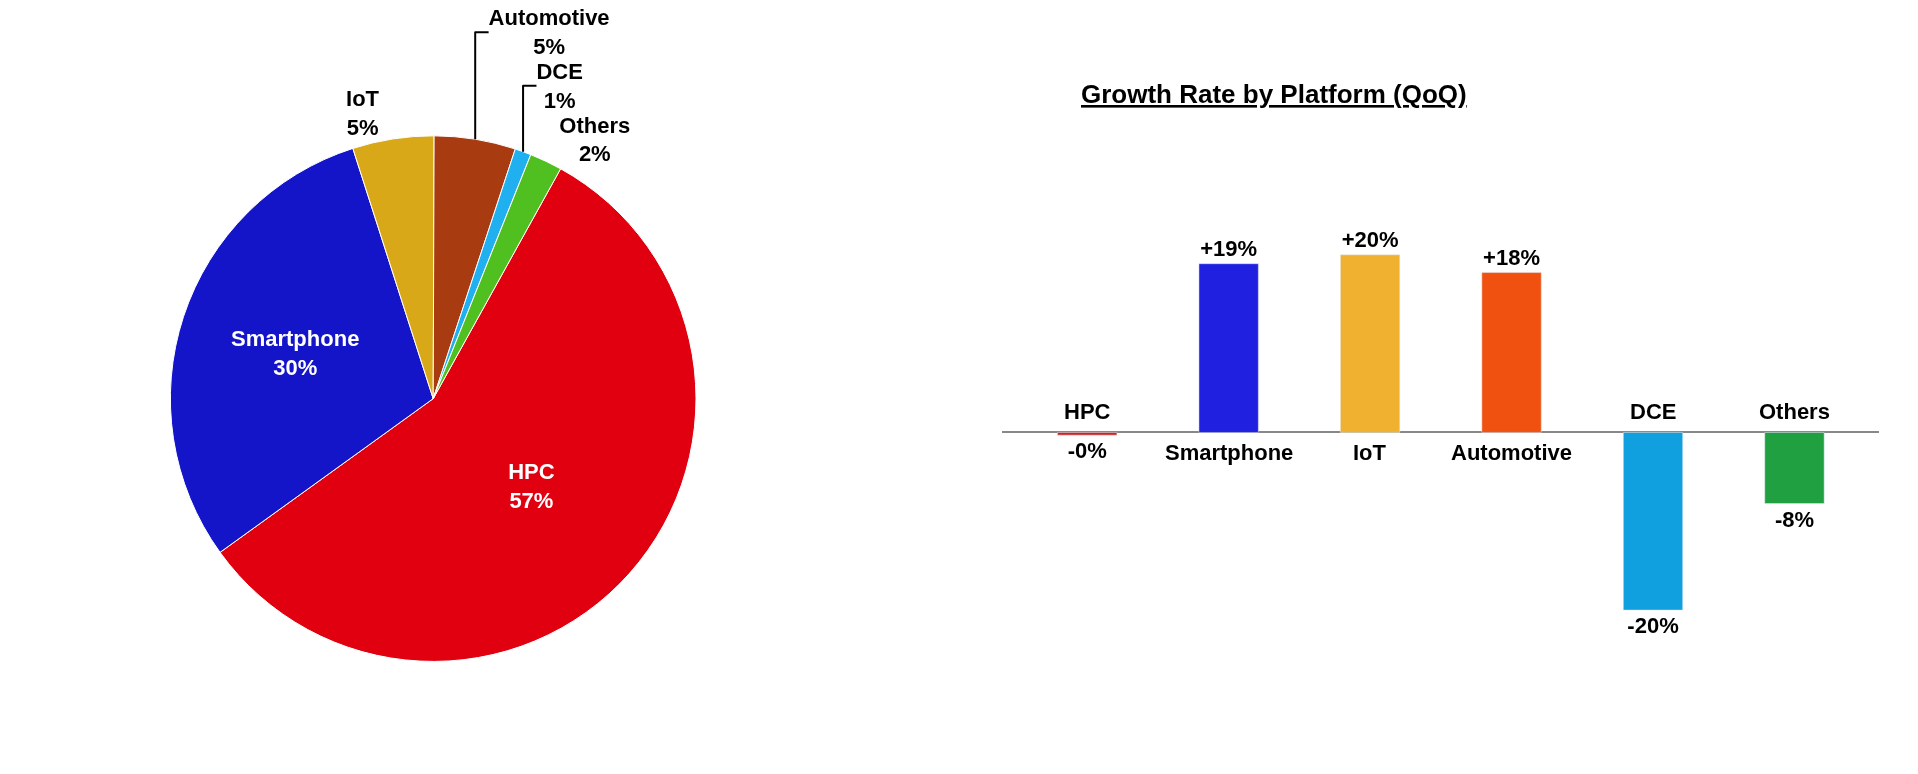  I want to click on data-label: 57%, so click(531, 500).